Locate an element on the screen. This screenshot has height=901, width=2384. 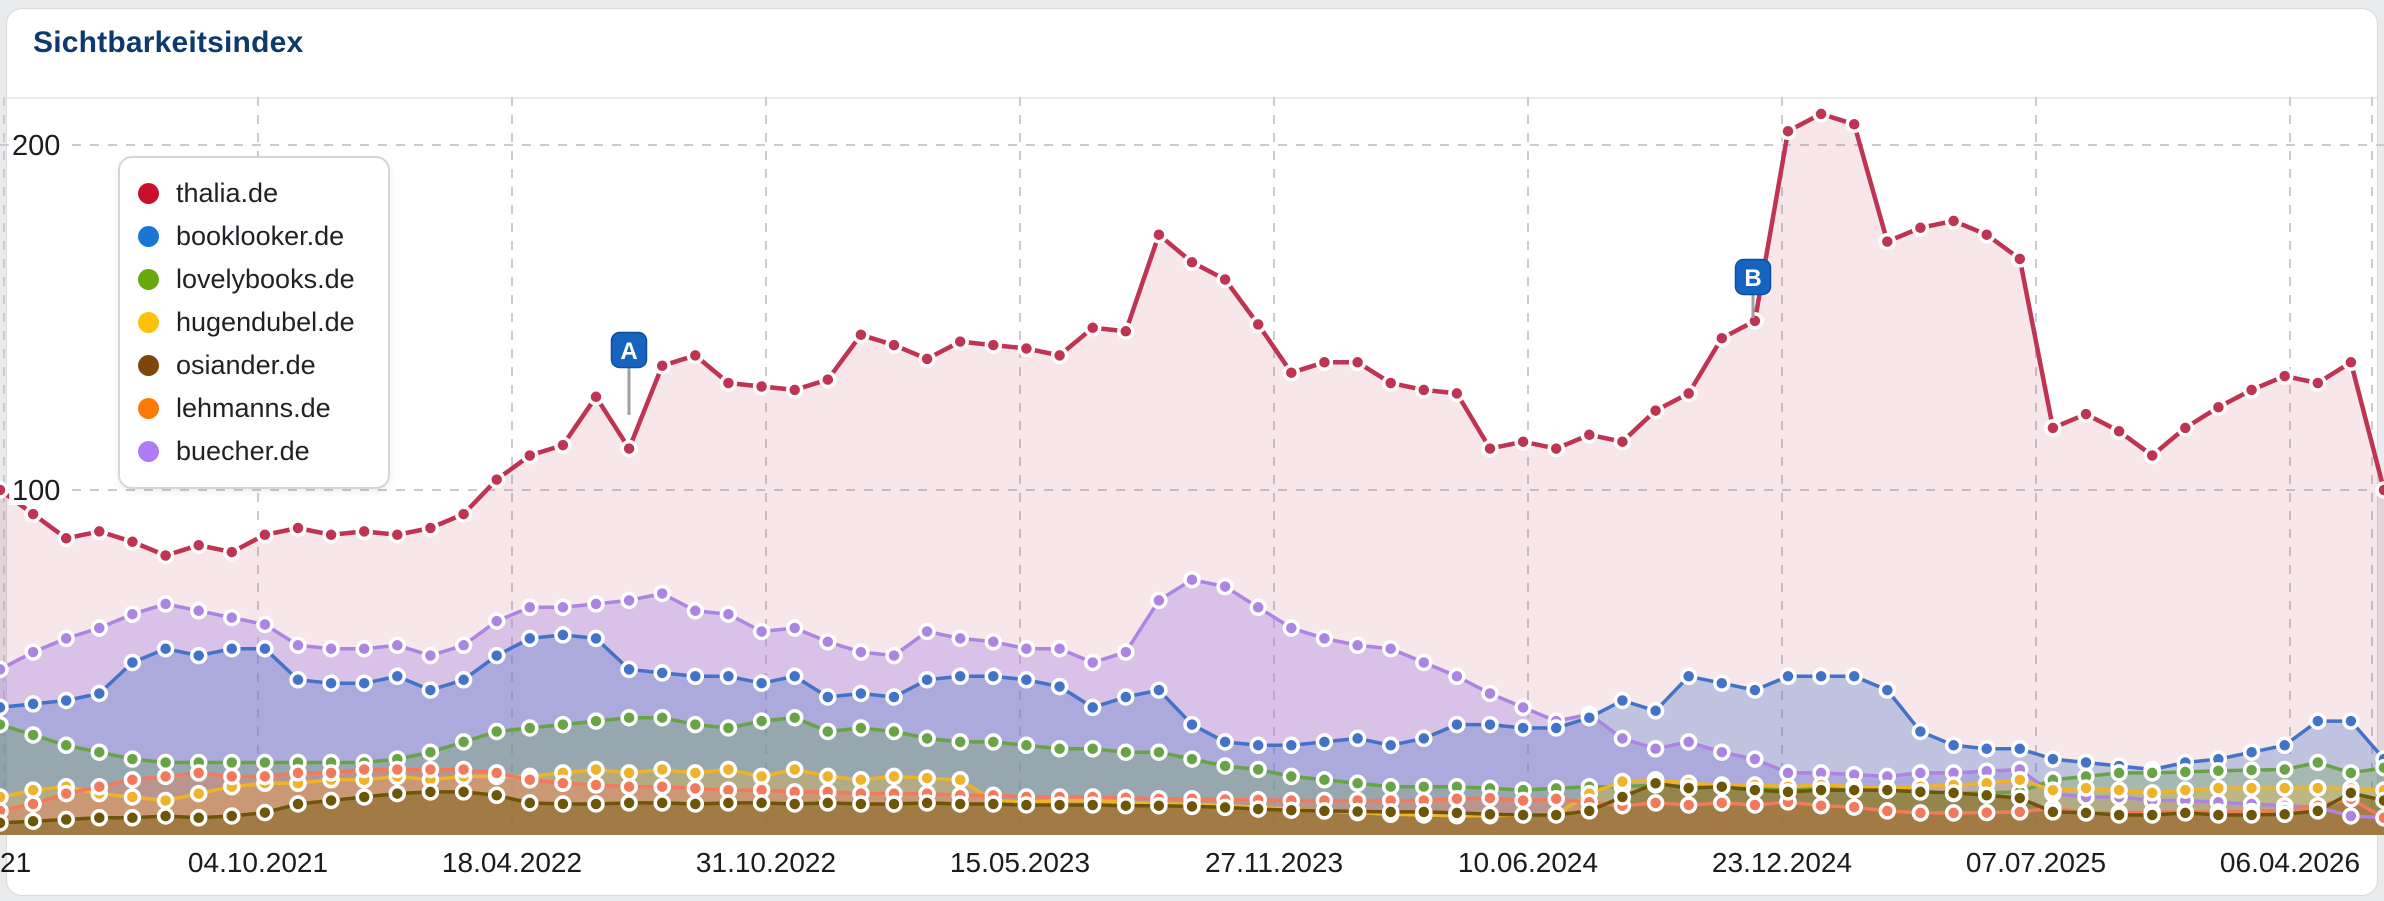
legend-item-lovelybooks-de: lovelybooks.de is located at coordinates (257, 279).